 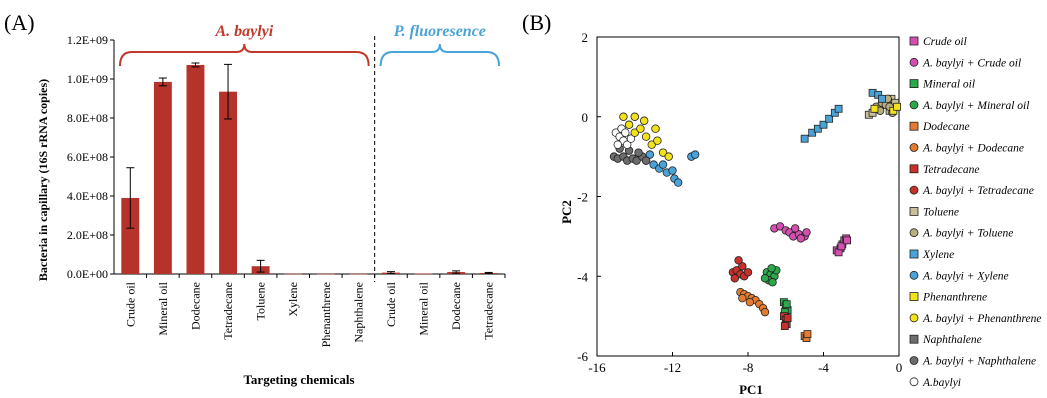 What do you see at coordinates (87, 79) in the screenshot?
I see `bar-chart-y-tick-label: 1.0E+09` at bounding box center [87, 79].